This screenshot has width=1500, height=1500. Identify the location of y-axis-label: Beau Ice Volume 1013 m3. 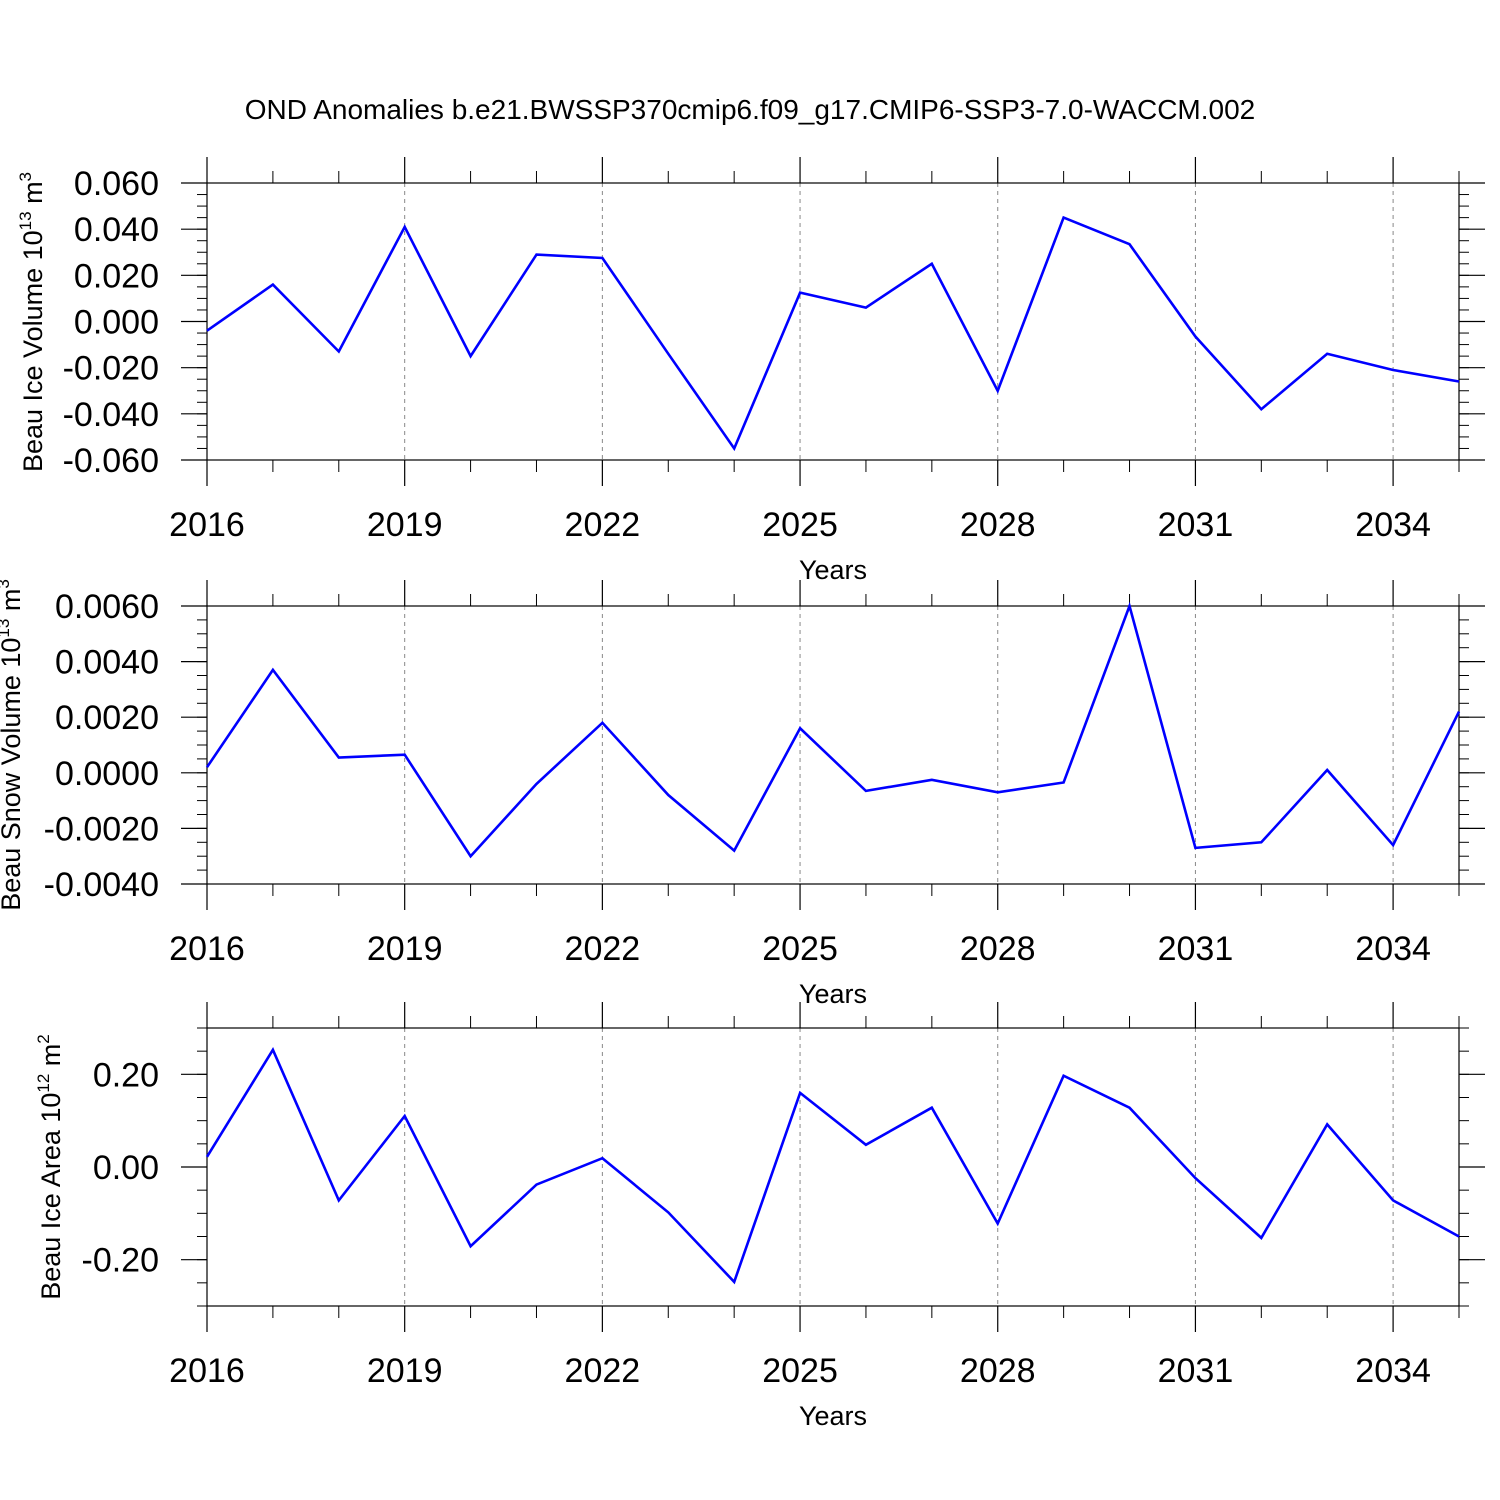
(32, 322).